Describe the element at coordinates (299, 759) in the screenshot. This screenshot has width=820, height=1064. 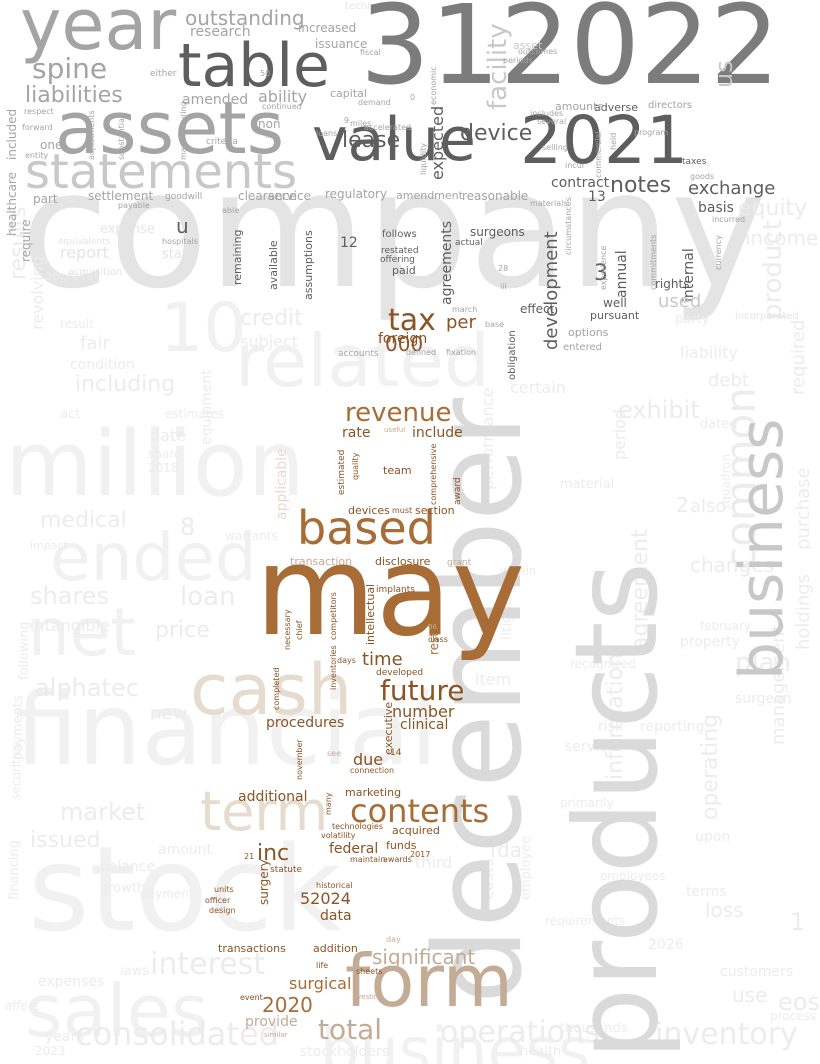
I see `cloud-word: november` at that location.